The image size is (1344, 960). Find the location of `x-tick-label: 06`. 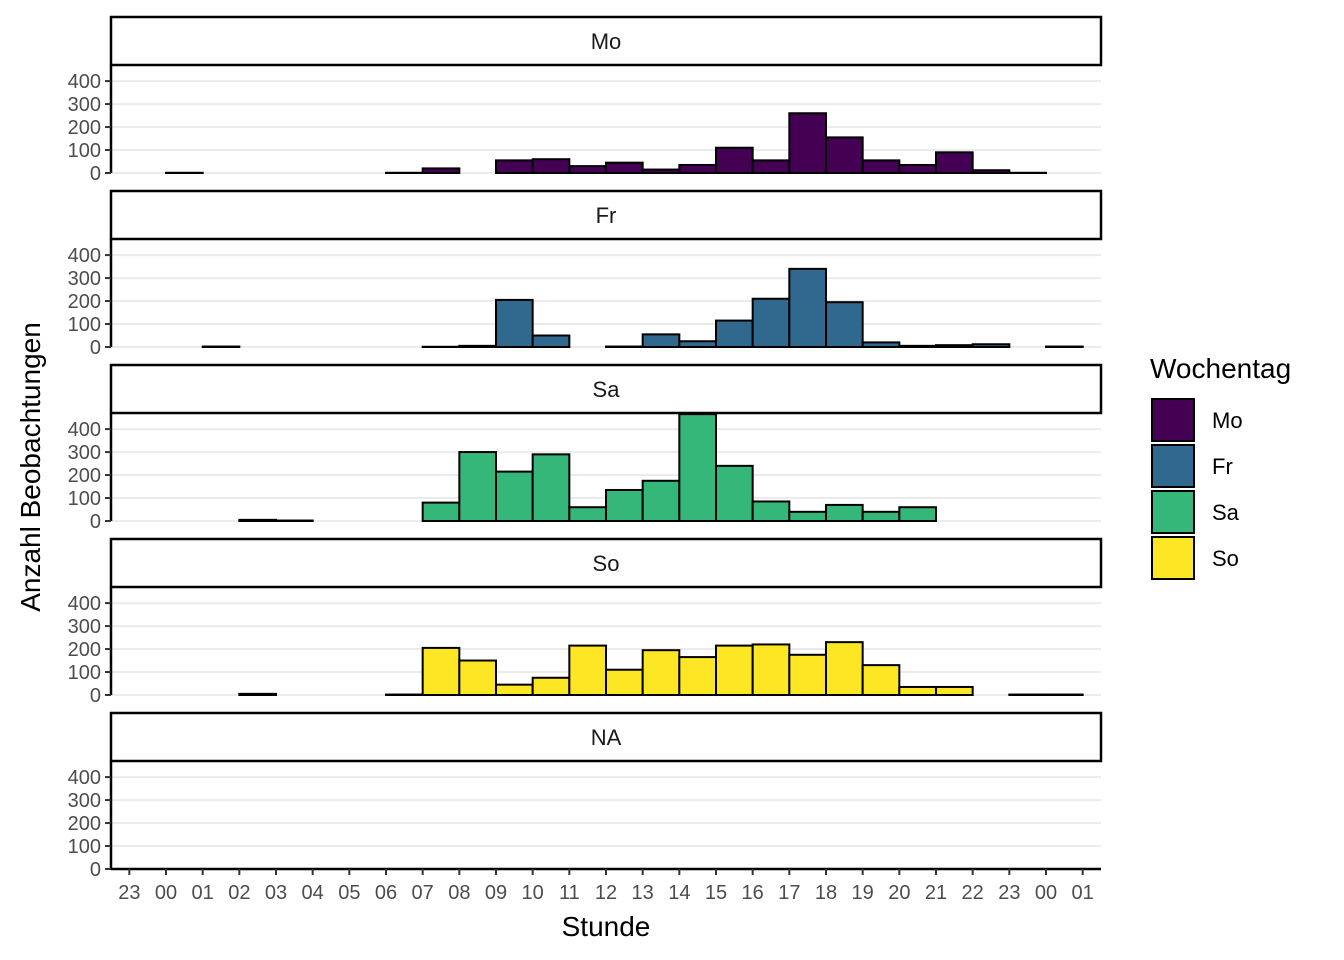

x-tick-label: 06 is located at coordinates (386, 893).